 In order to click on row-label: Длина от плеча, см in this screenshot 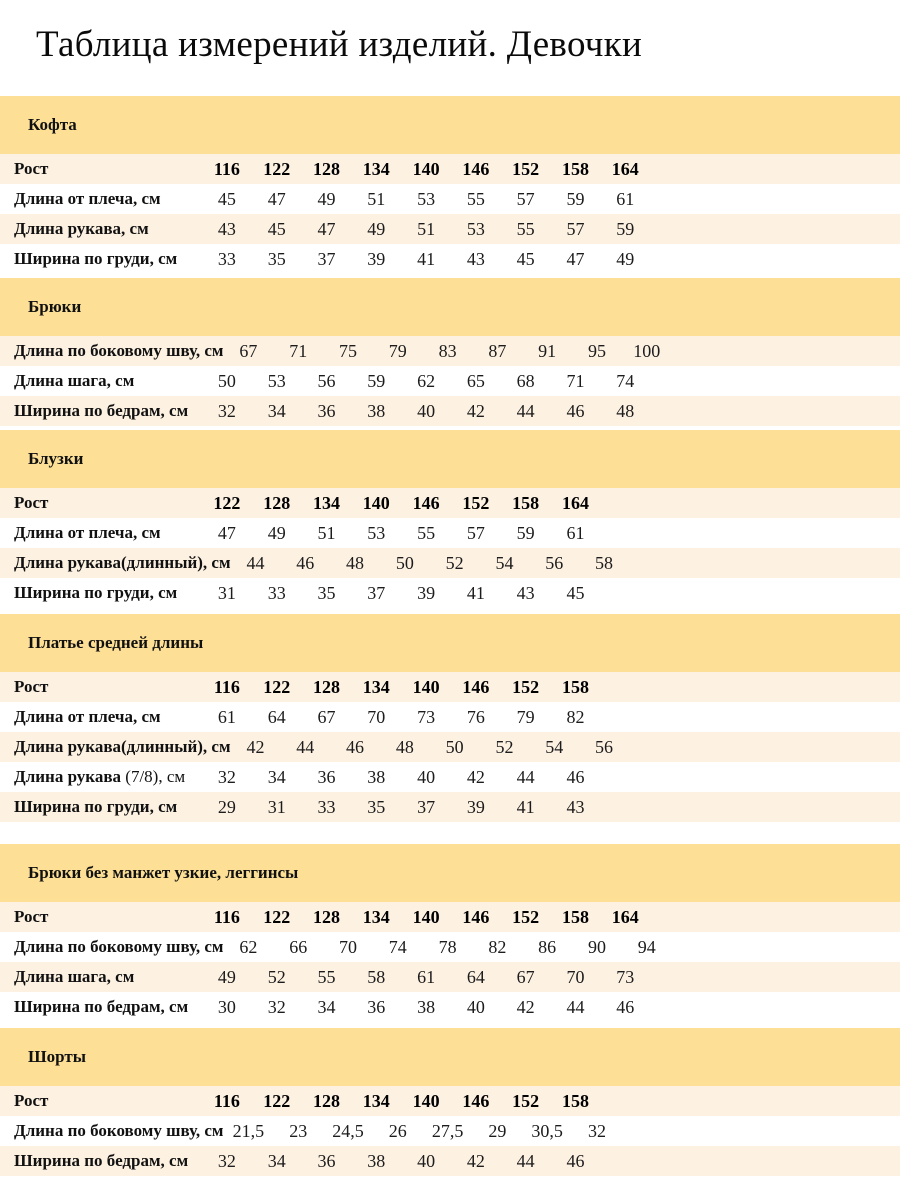, I will do `click(87, 198)`.